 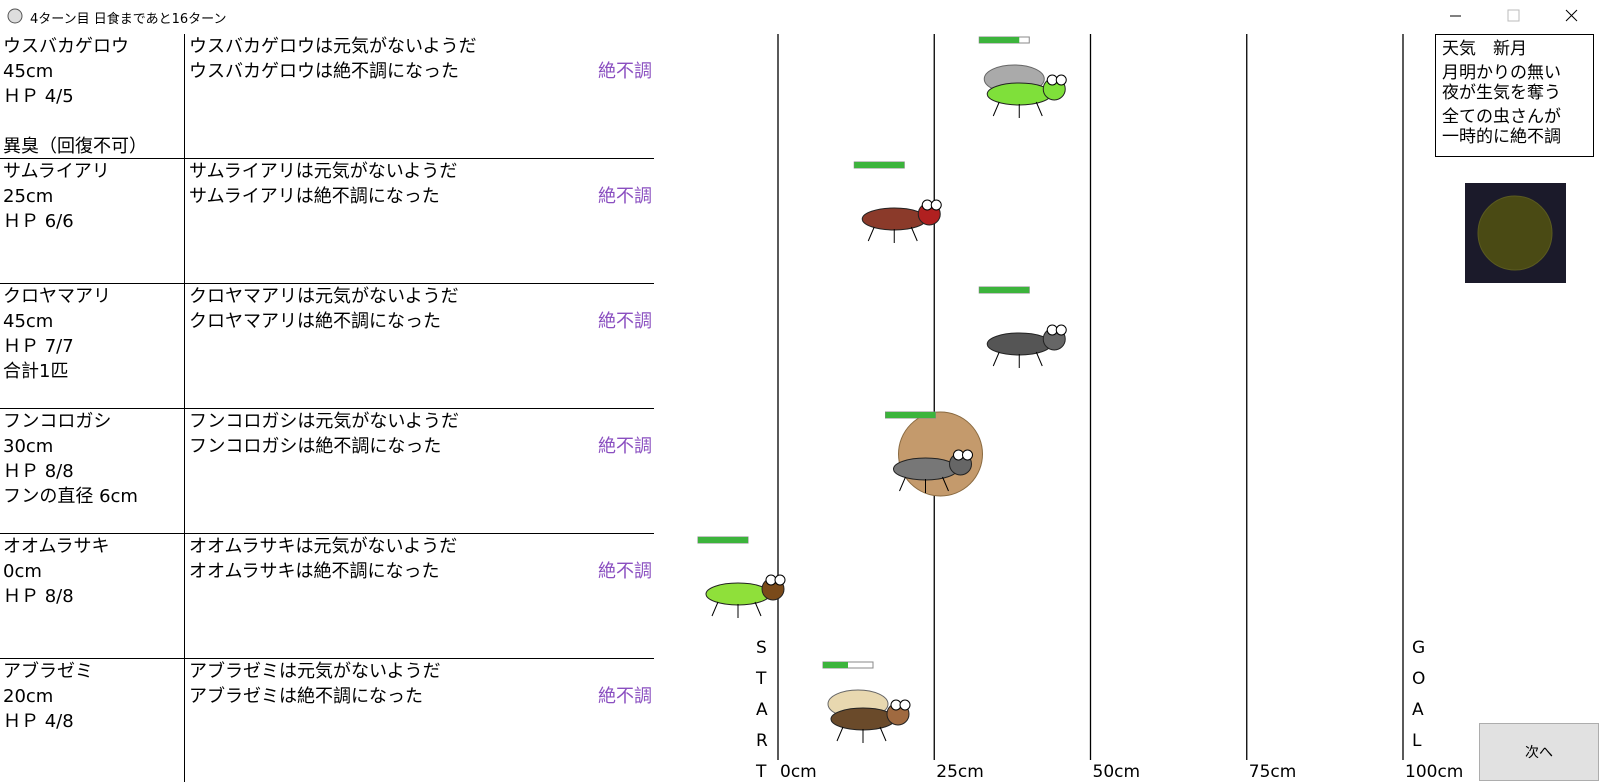 I want to click on racer-messages: オオムラサキは元気がないようだ オオムラサキは絶不調になった, so click(x=323, y=559).